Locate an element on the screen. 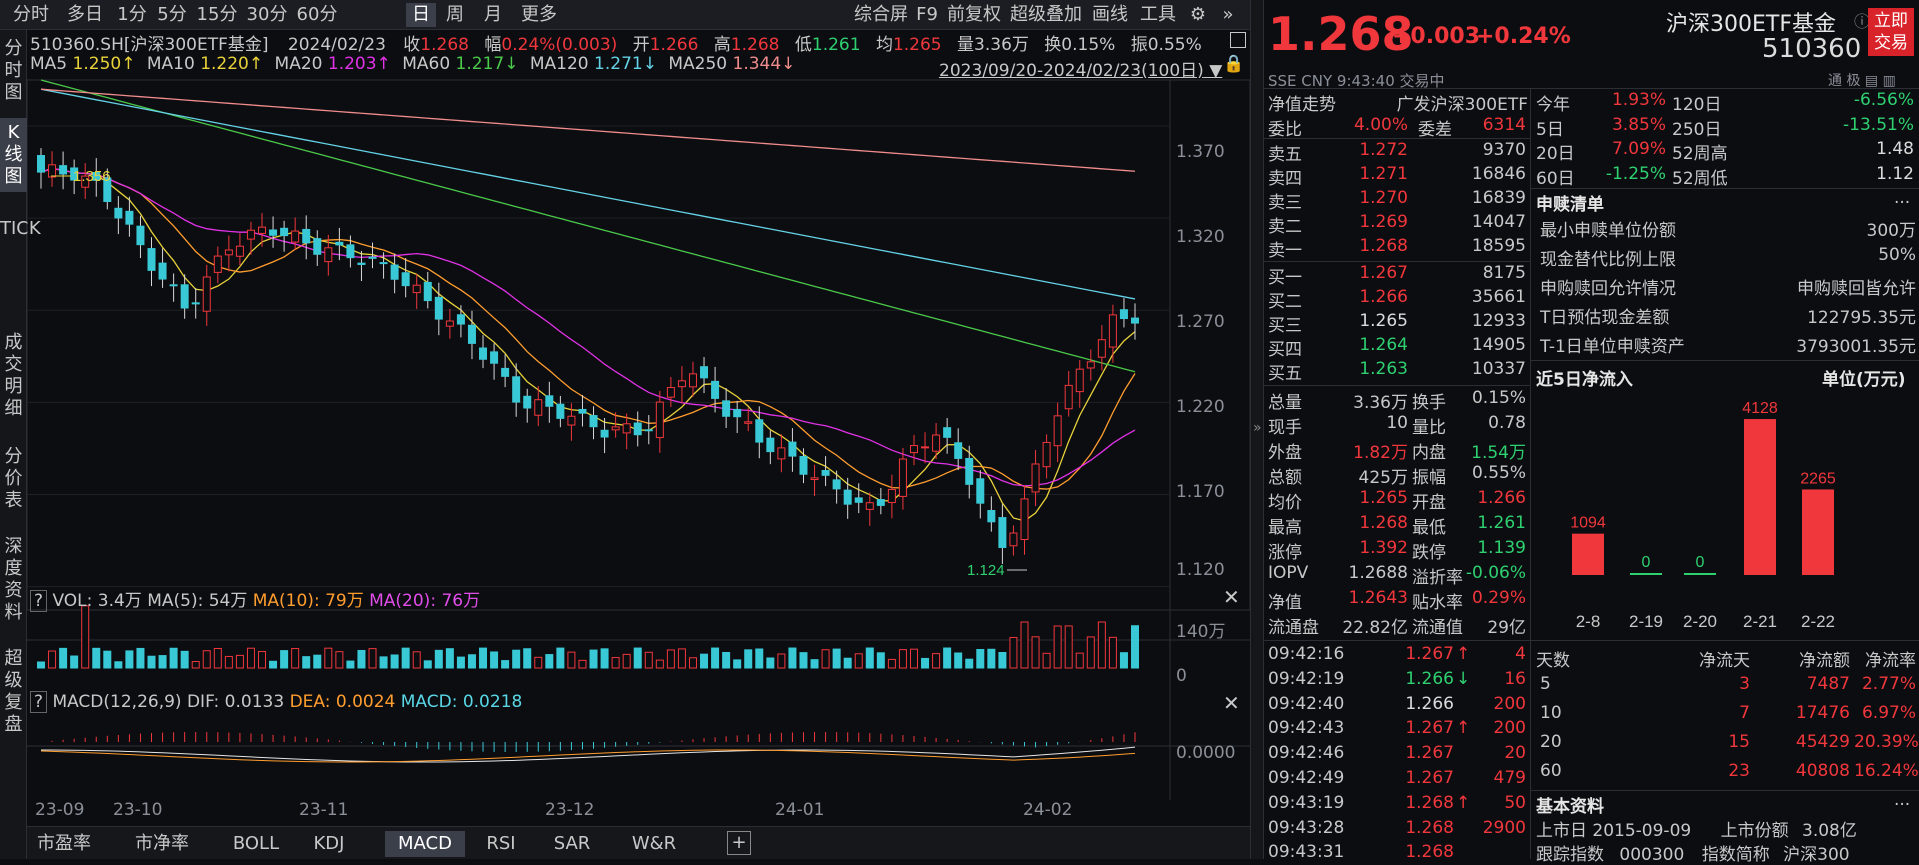 Image resolution: width=1919 pixels, height=865 pixels. period-tab-more: 更多 is located at coordinates (539, 14).